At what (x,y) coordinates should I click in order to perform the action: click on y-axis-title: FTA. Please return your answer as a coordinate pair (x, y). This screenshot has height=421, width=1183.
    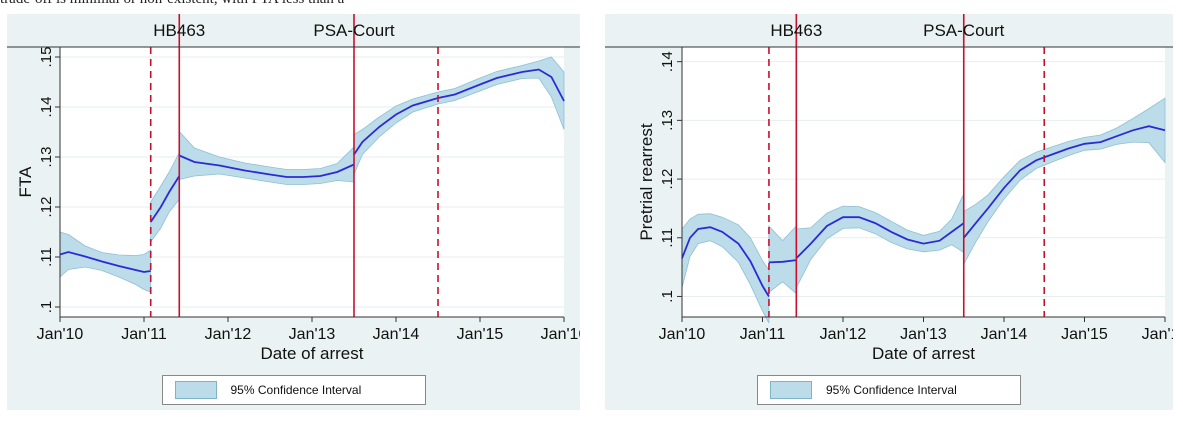
    Looking at the image, I should click on (25, 182).